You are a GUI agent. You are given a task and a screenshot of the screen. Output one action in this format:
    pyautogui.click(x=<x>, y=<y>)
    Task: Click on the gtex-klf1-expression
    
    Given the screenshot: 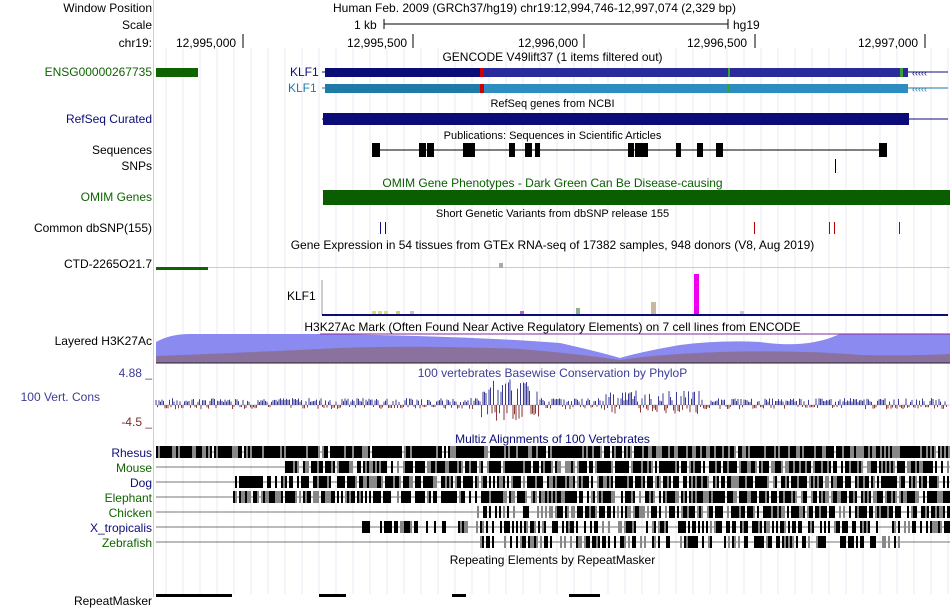 What is the action you would take?
    pyautogui.click(x=634, y=295)
    